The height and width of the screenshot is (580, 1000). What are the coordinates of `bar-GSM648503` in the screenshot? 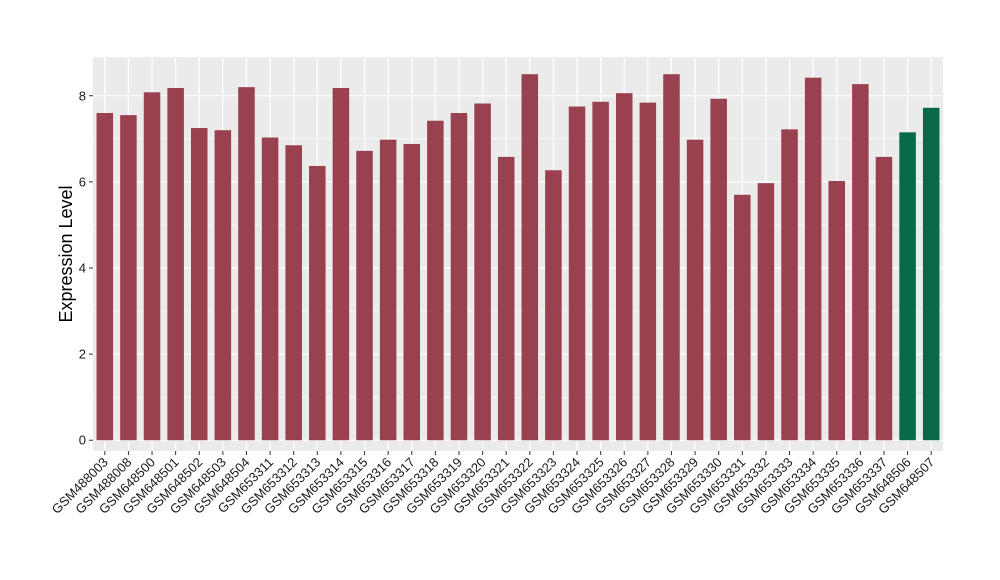 It's located at (223, 285).